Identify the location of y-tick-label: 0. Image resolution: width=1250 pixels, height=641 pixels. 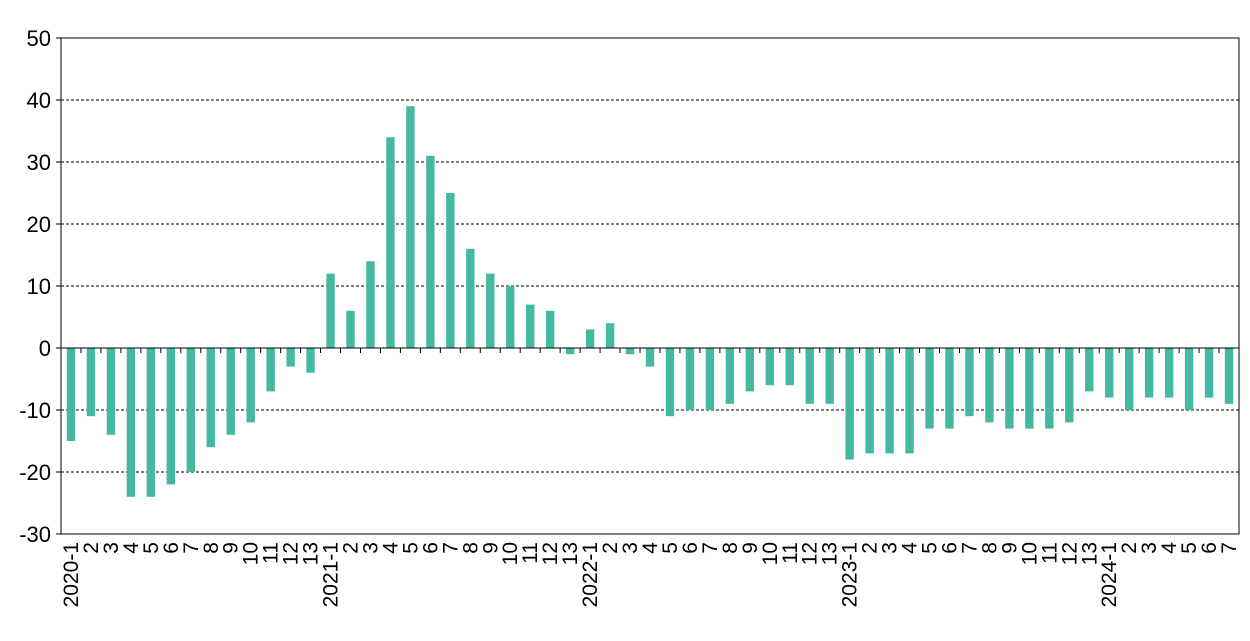
(45, 348).